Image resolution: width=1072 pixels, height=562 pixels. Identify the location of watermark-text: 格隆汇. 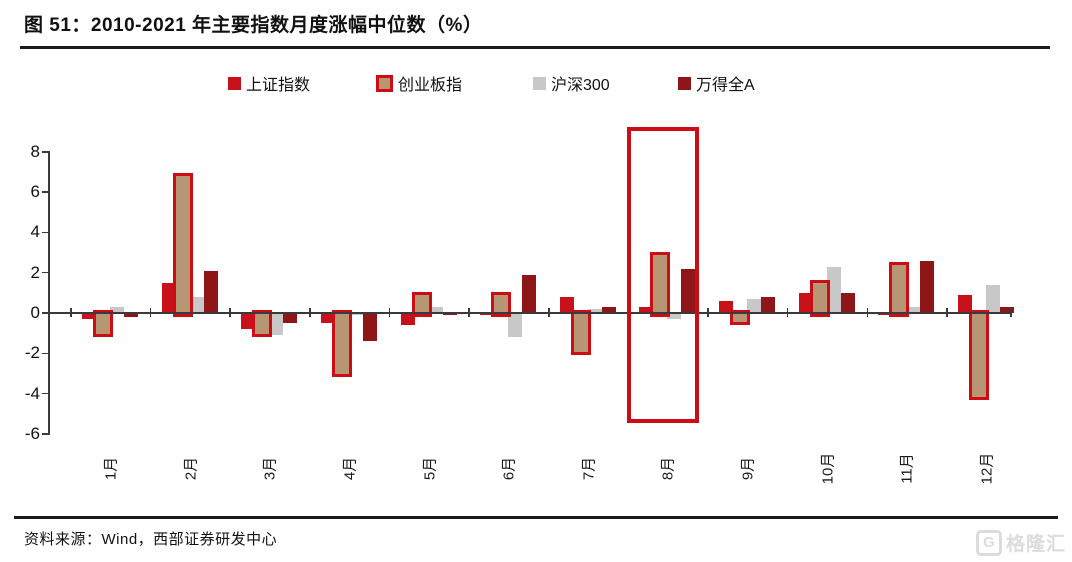
(1035, 544).